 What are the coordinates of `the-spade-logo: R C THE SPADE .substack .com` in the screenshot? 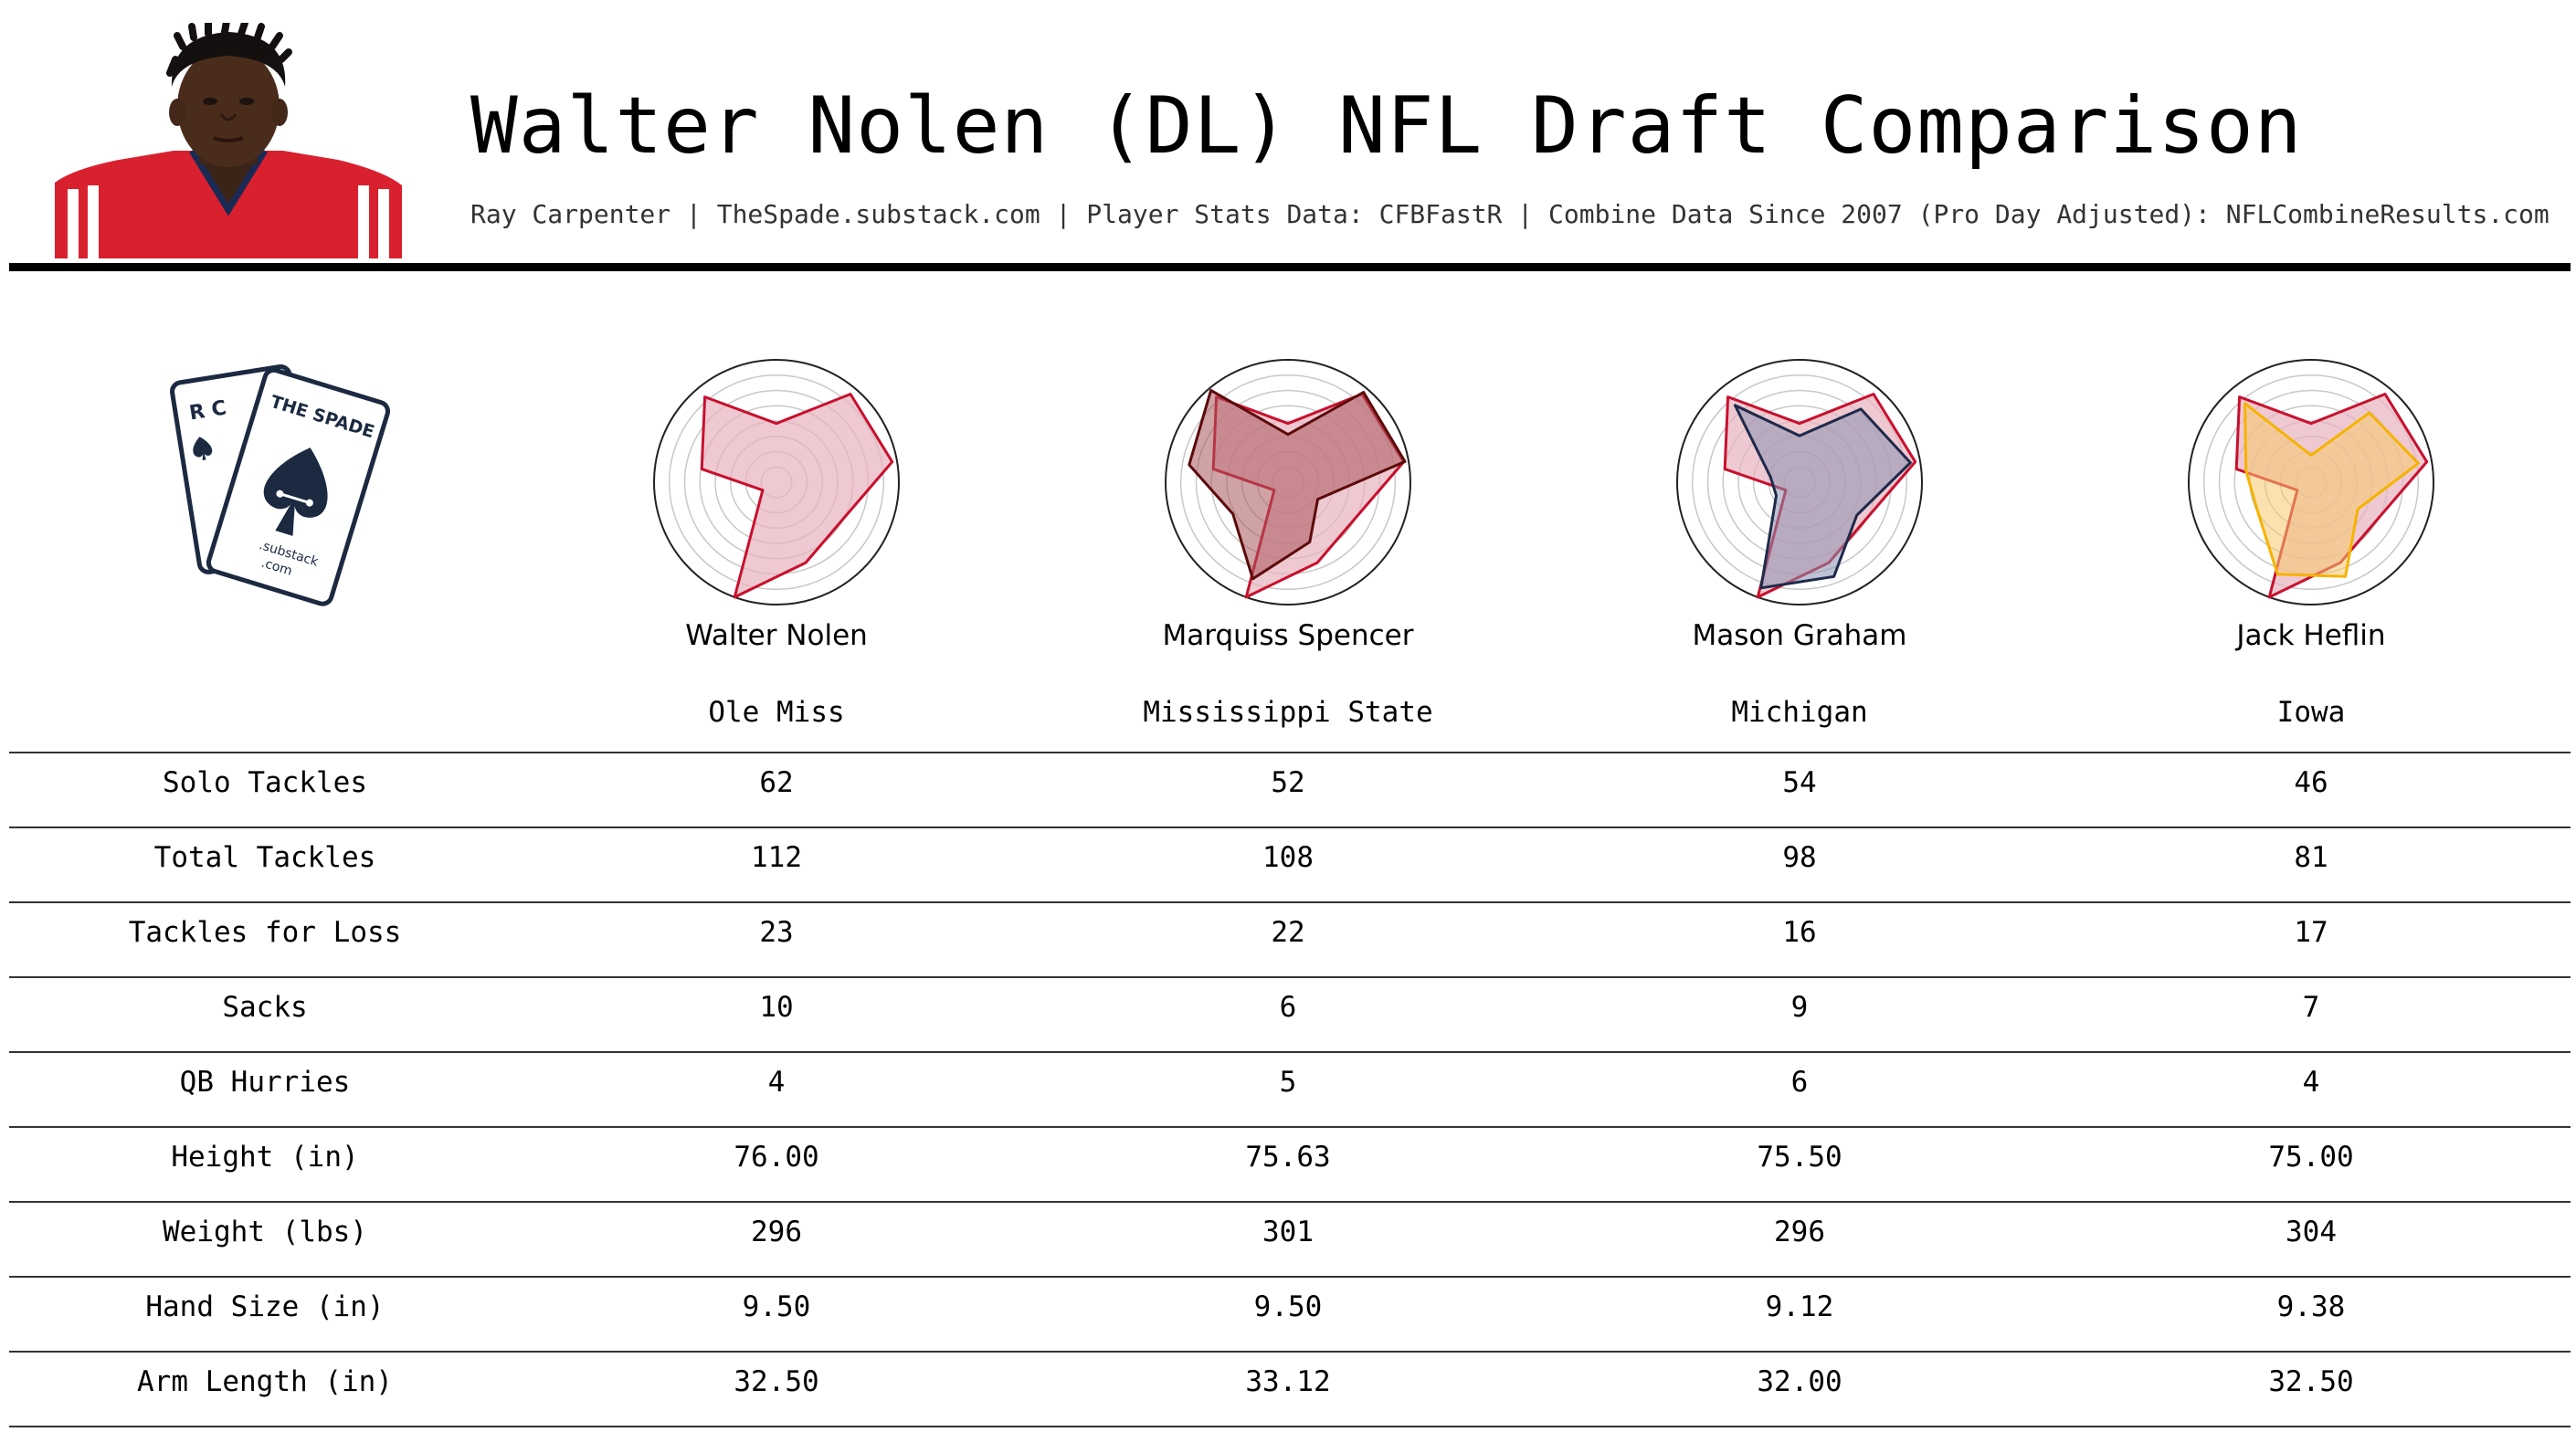 It's located at (280, 485).